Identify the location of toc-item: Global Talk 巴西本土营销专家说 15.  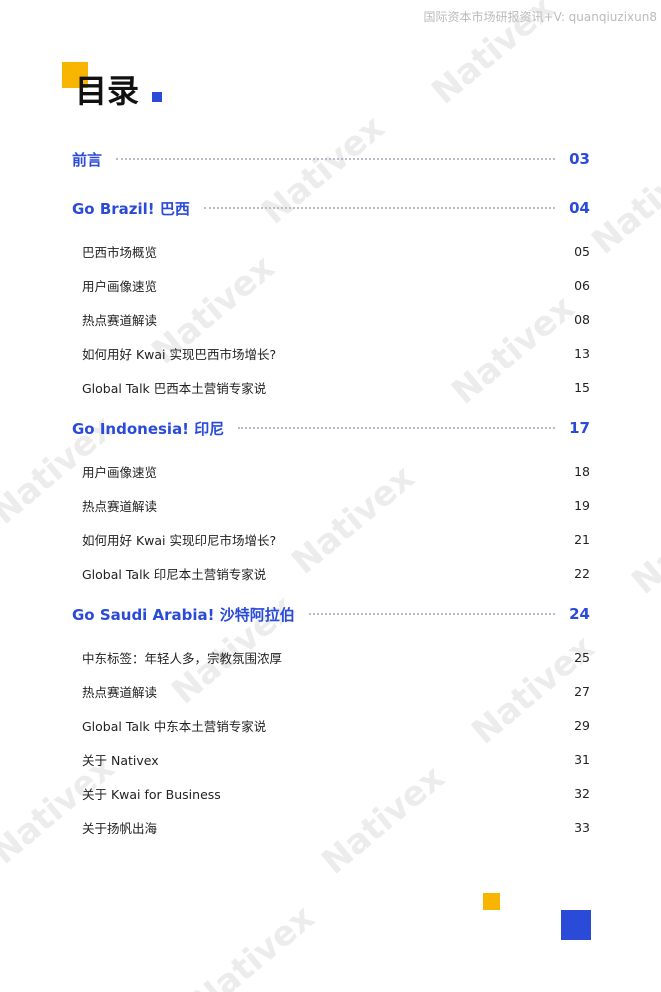
(336, 387).